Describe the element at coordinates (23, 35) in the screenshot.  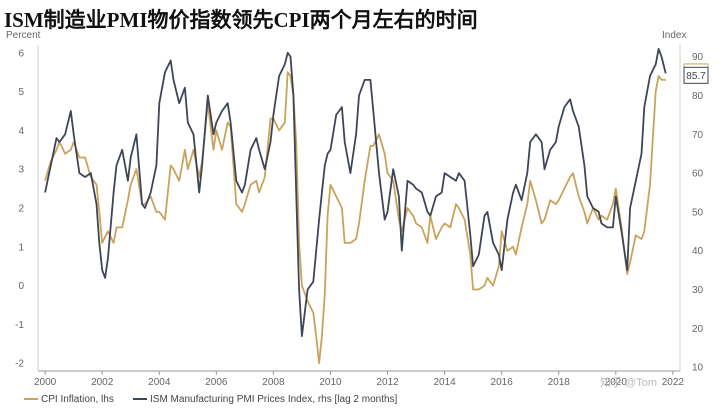
I see `y-left-axis-title: Percent` at that location.